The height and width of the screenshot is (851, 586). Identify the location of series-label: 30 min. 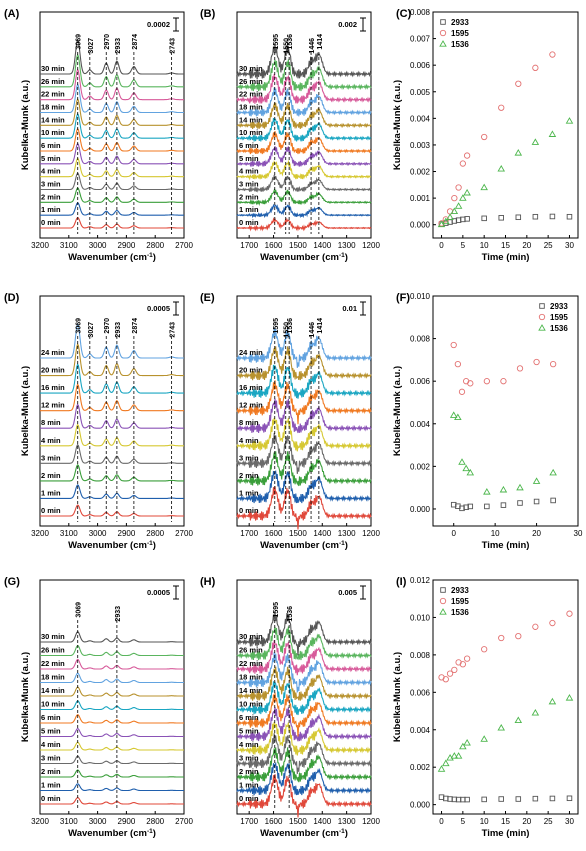
(251, 68).